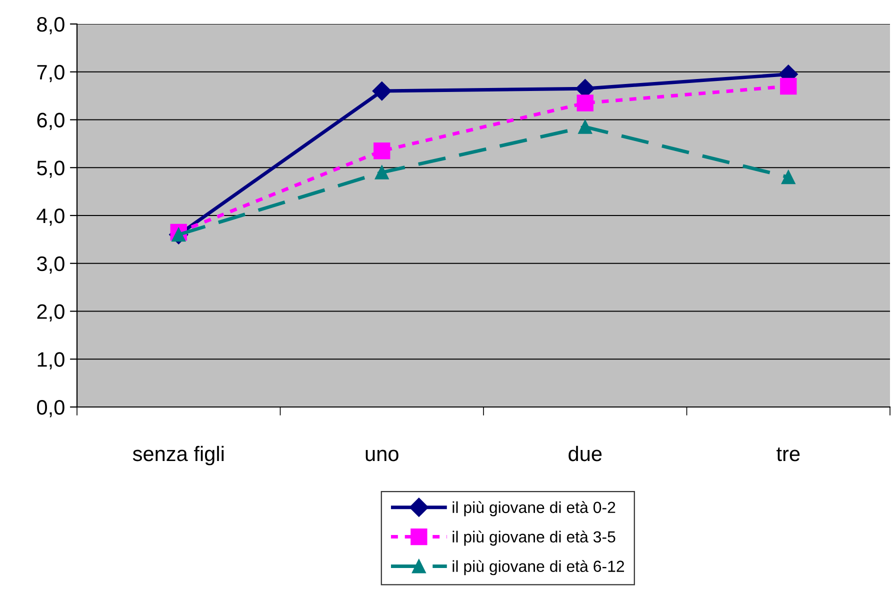  Describe the element at coordinates (534, 538) in the screenshot. I see `legend-label: il più giovane di età 3-5` at that location.